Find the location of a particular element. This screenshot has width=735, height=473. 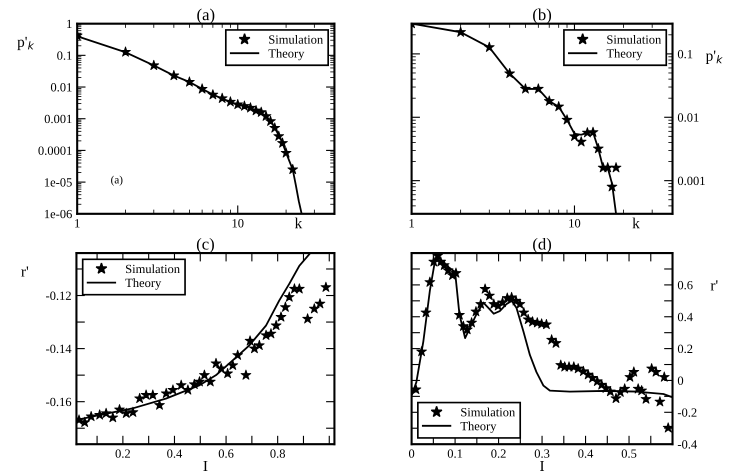

x-tick-label: 0.3 is located at coordinates (542, 453).